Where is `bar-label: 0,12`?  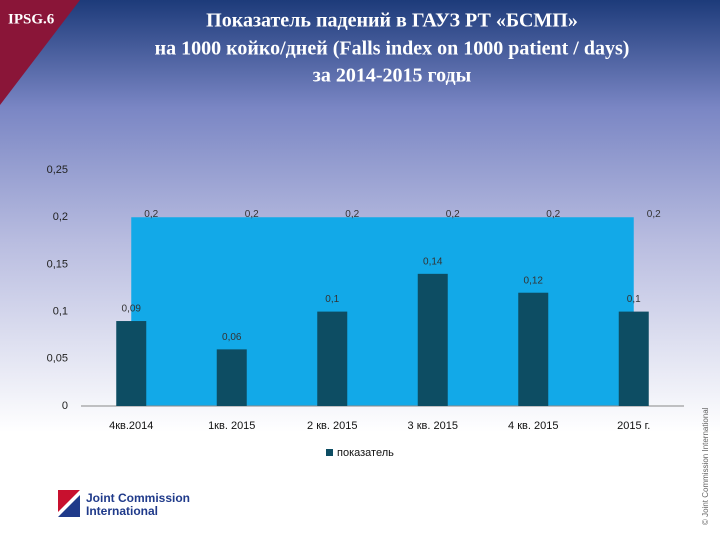
bar-label: 0,12 is located at coordinates (534, 280).